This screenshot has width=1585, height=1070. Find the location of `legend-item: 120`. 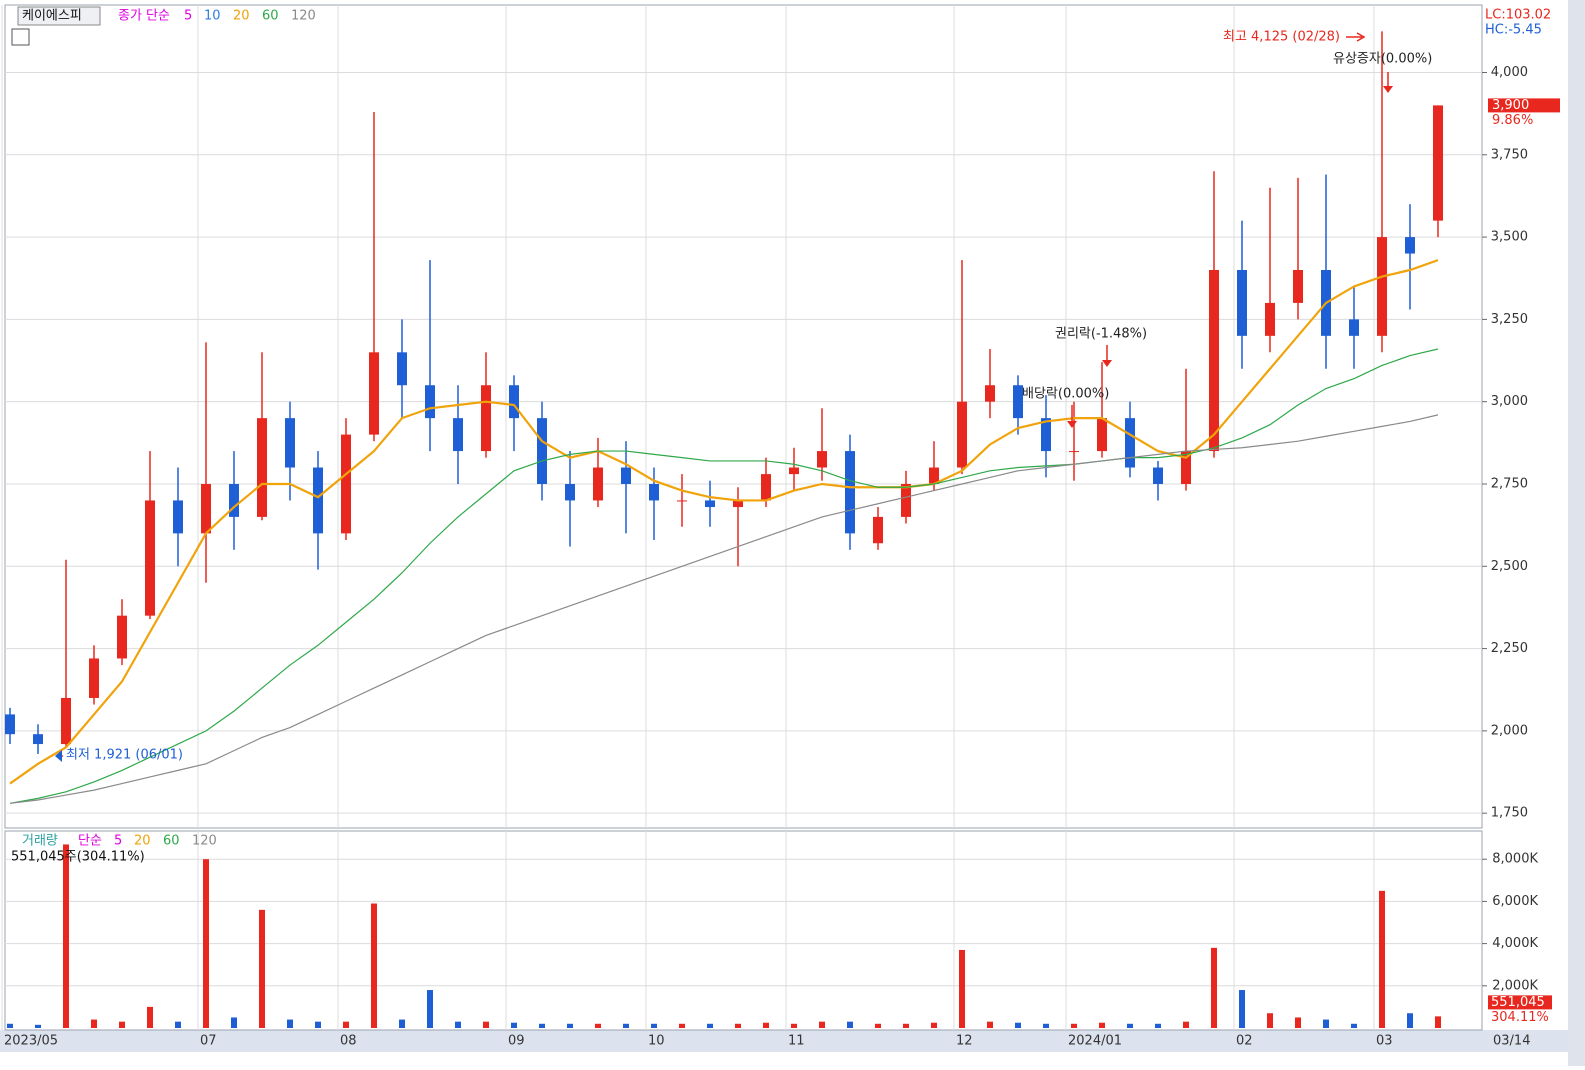

legend-item: 120 is located at coordinates (204, 841).